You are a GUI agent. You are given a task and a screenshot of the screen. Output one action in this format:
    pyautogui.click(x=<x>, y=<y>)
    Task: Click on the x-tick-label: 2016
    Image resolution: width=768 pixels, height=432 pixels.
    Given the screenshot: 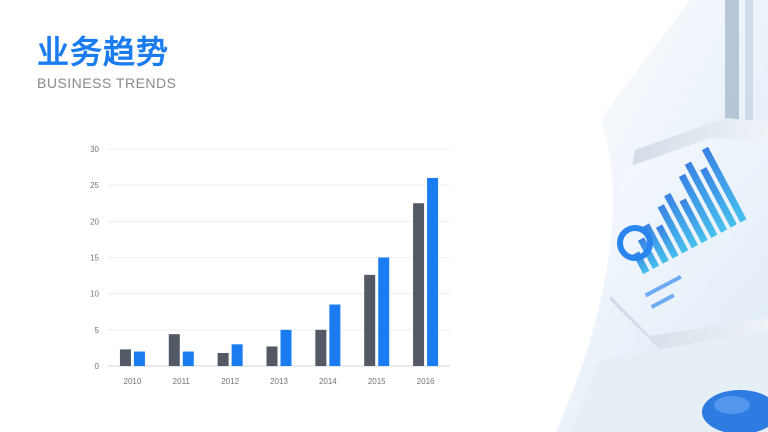 What is the action you would take?
    pyautogui.click(x=426, y=381)
    